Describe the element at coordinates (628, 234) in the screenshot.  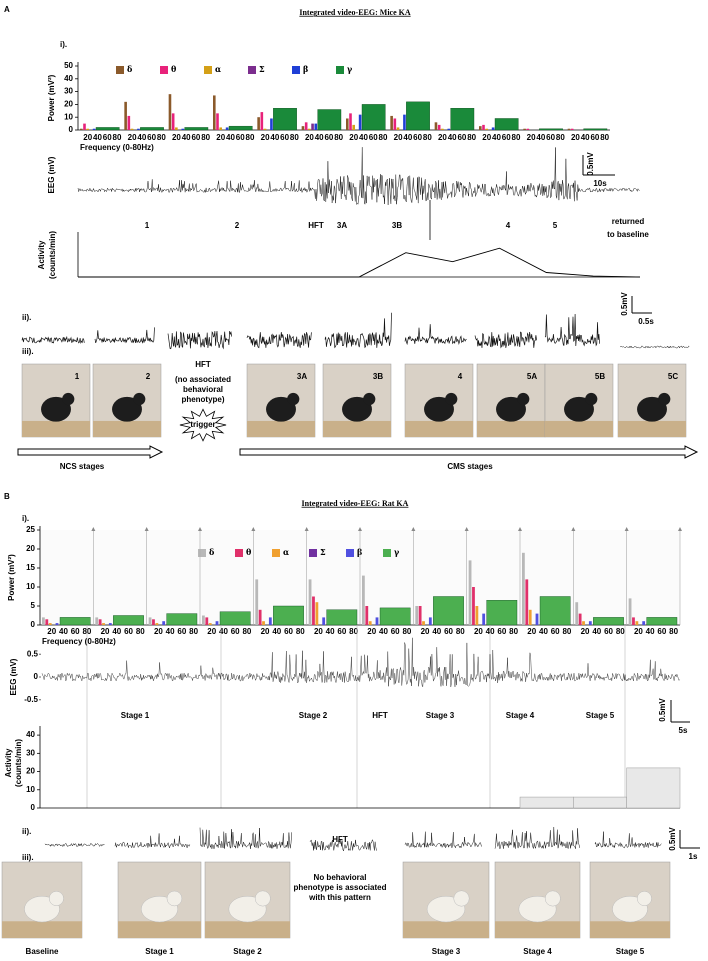
I see `baseline-note: to baseline` at that location.